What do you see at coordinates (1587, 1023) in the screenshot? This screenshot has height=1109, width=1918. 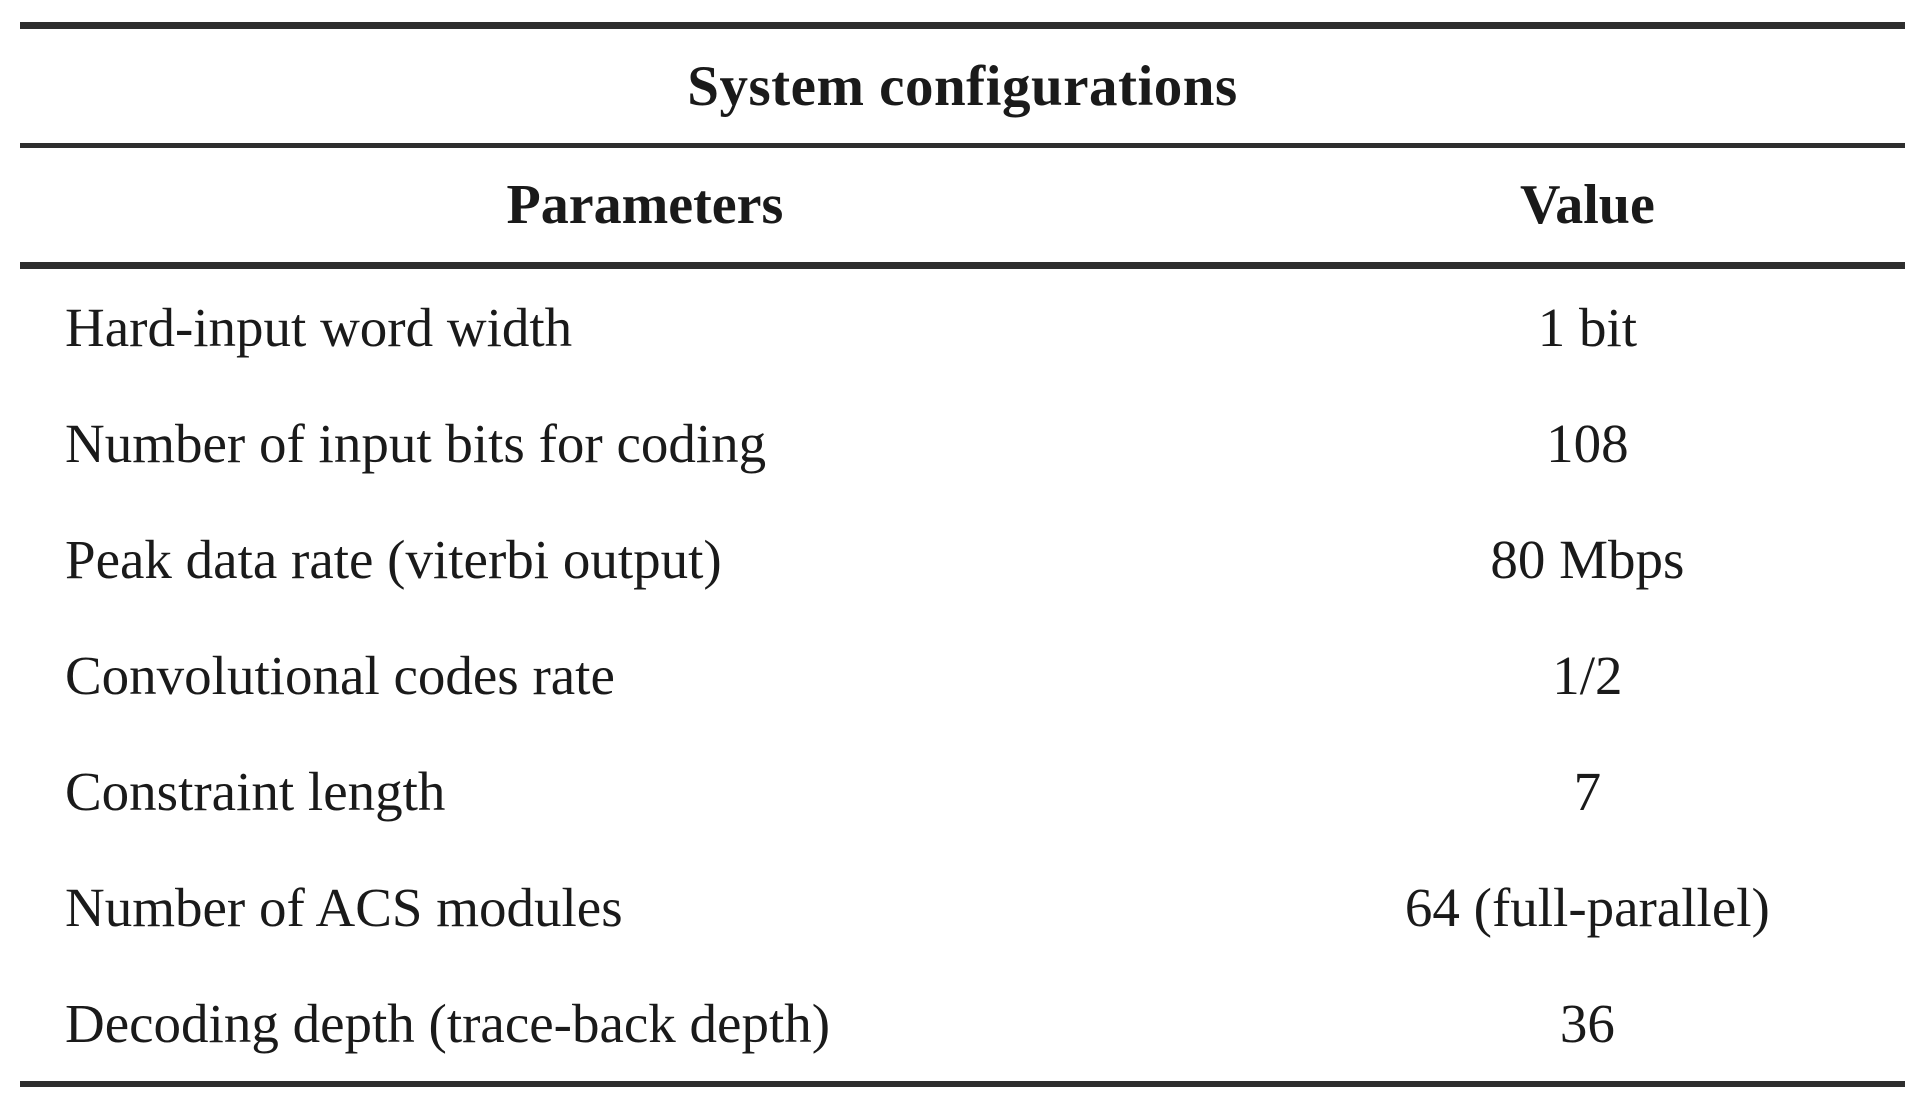 I see `value-cell: 36` at bounding box center [1587, 1023].